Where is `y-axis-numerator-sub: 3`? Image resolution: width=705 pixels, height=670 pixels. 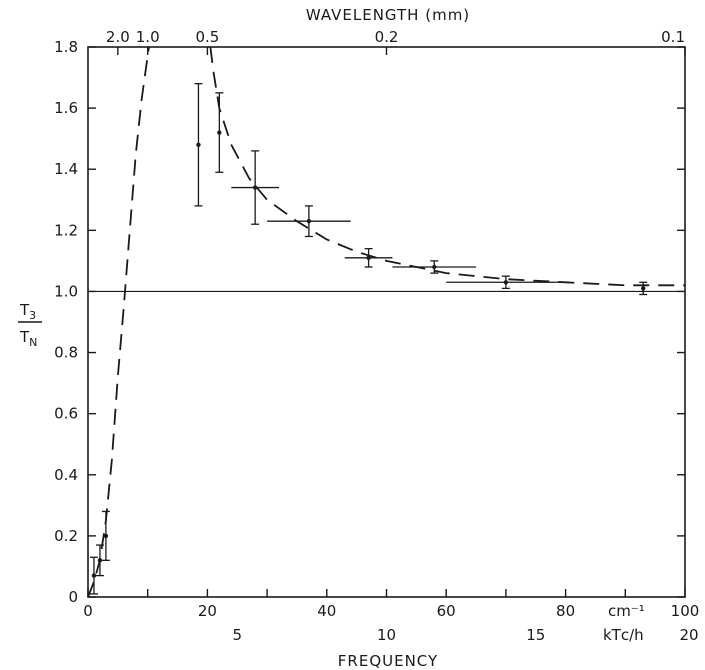 y-axis-numerator-sub: 3 is located at coordinates (32, 315).